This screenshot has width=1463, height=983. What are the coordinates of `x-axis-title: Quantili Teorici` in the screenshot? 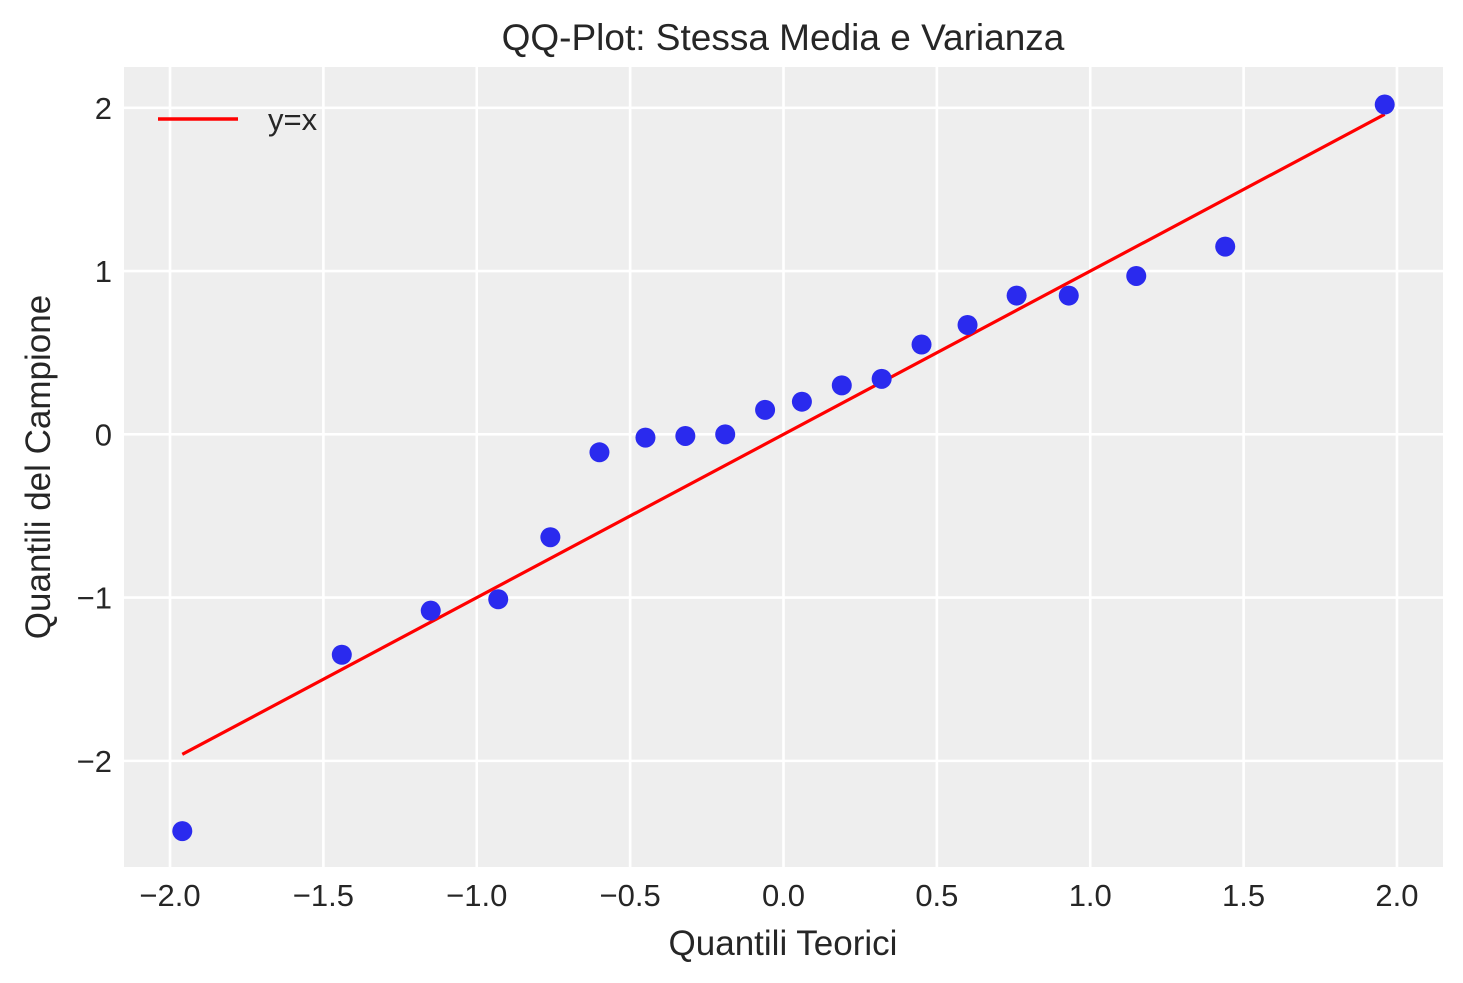 It's located at (783, 943).